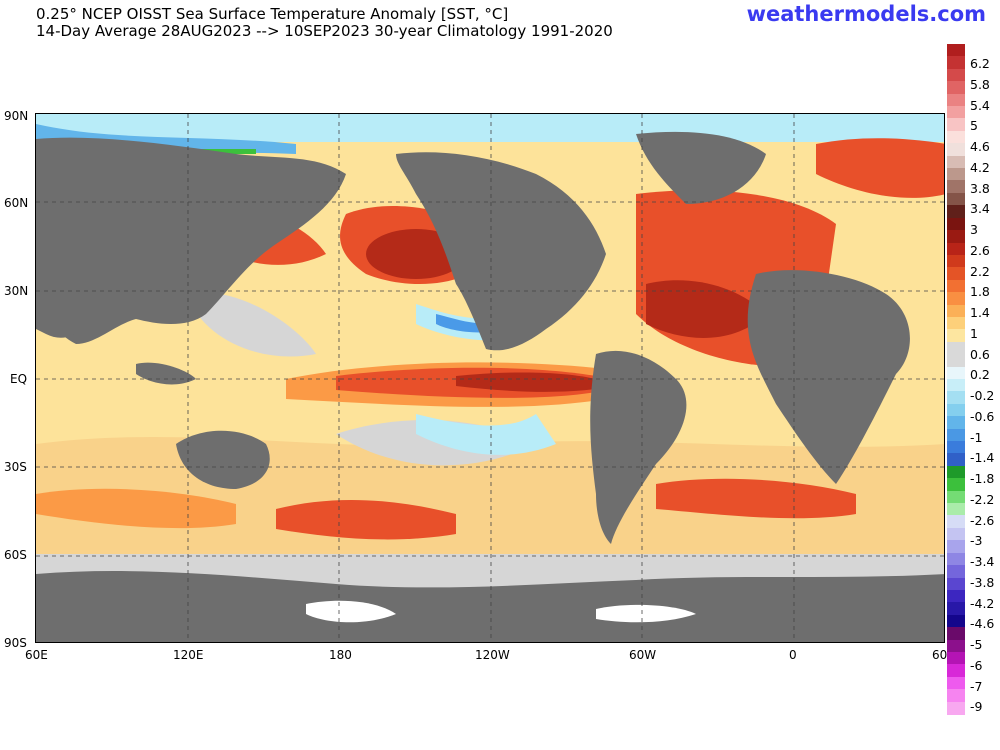  What do you see at coordinates (501, 251) in the screenshot?
I see `north-america` at bounding box center [501, 251].